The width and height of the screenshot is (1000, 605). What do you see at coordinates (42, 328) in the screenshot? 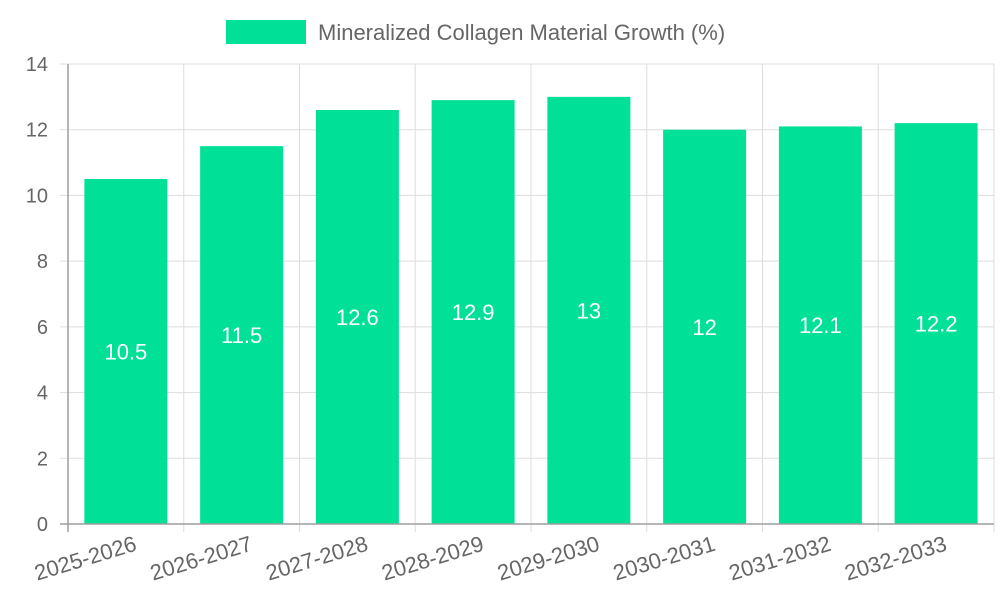
I see `y-tick-label: 6` at bounding box center [42, 328].